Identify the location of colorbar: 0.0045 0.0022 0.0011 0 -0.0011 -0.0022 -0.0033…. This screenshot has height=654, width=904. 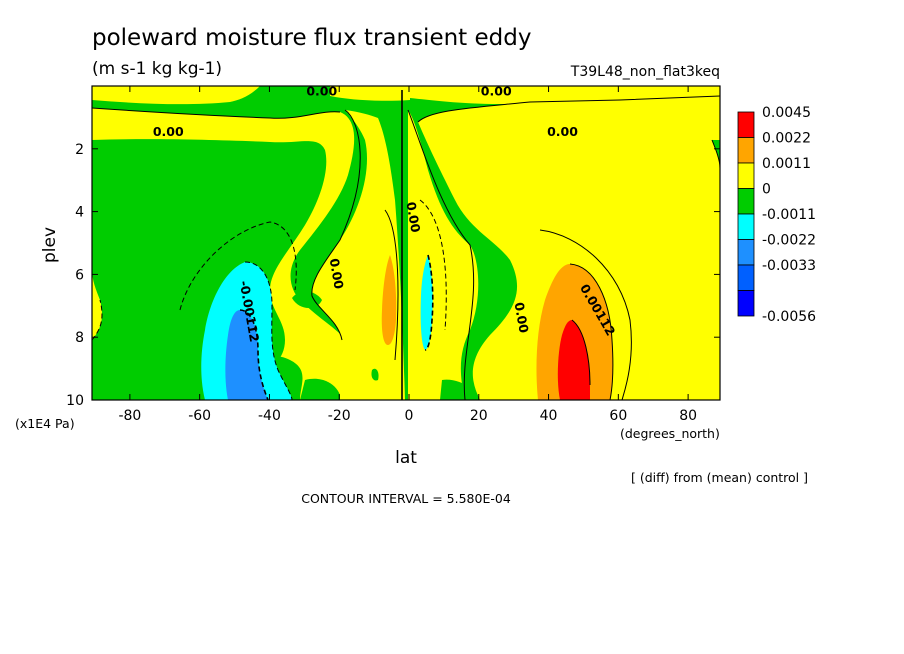
(776, 215).